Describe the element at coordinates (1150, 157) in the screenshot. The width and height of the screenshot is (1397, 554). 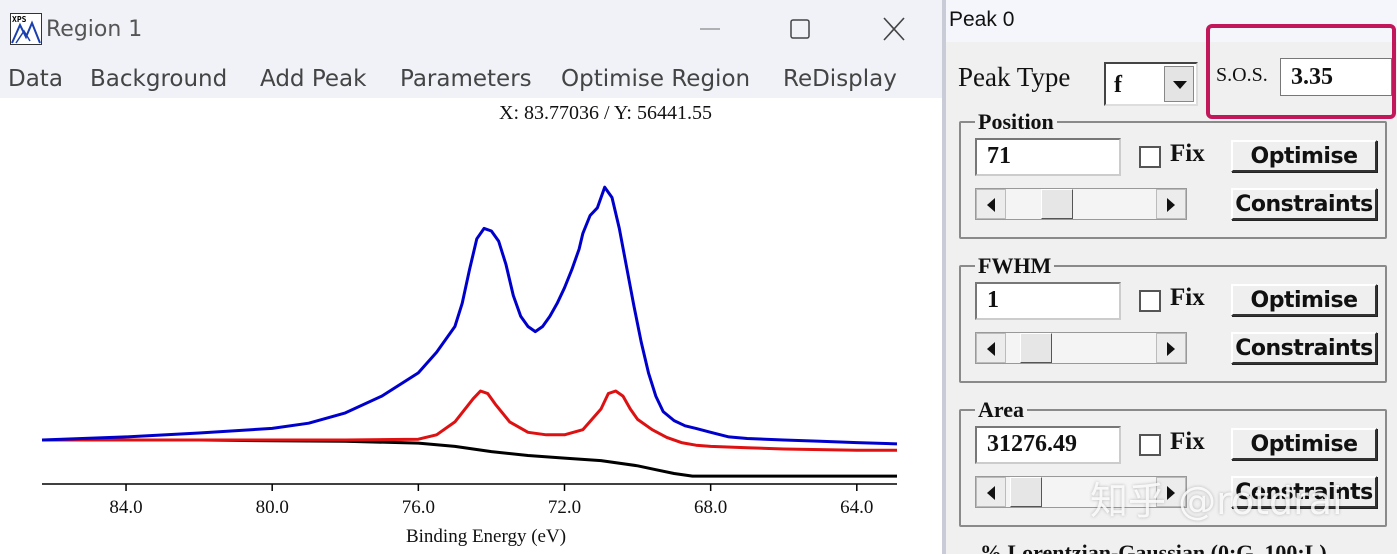
I see `position-fix-checkbox` at that location.